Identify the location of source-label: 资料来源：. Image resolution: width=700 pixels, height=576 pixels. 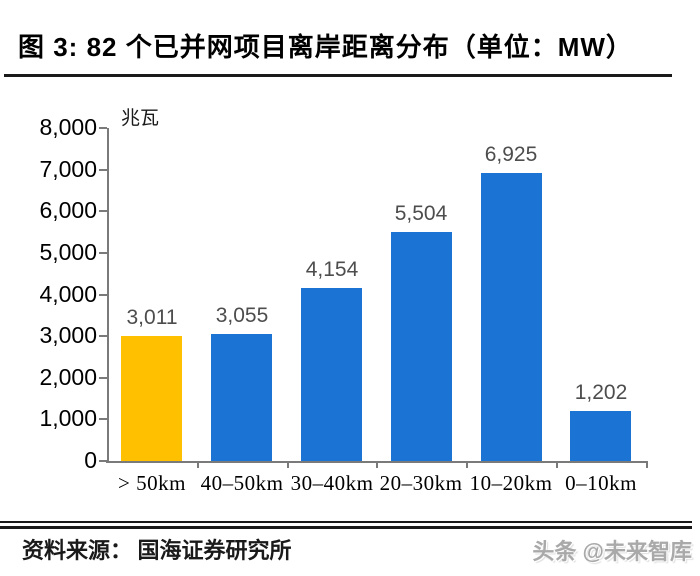
(77, 550).